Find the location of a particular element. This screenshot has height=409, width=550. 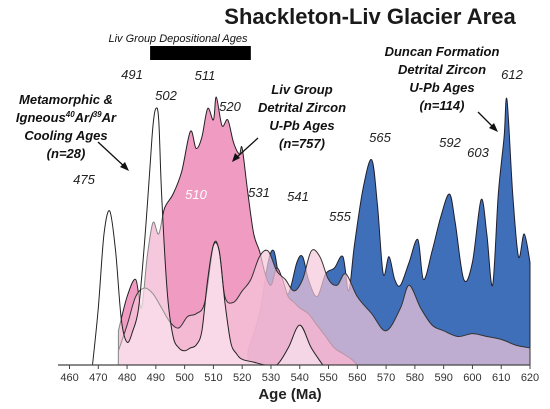

arrowhead-liv is located at coordinates (236, 157).